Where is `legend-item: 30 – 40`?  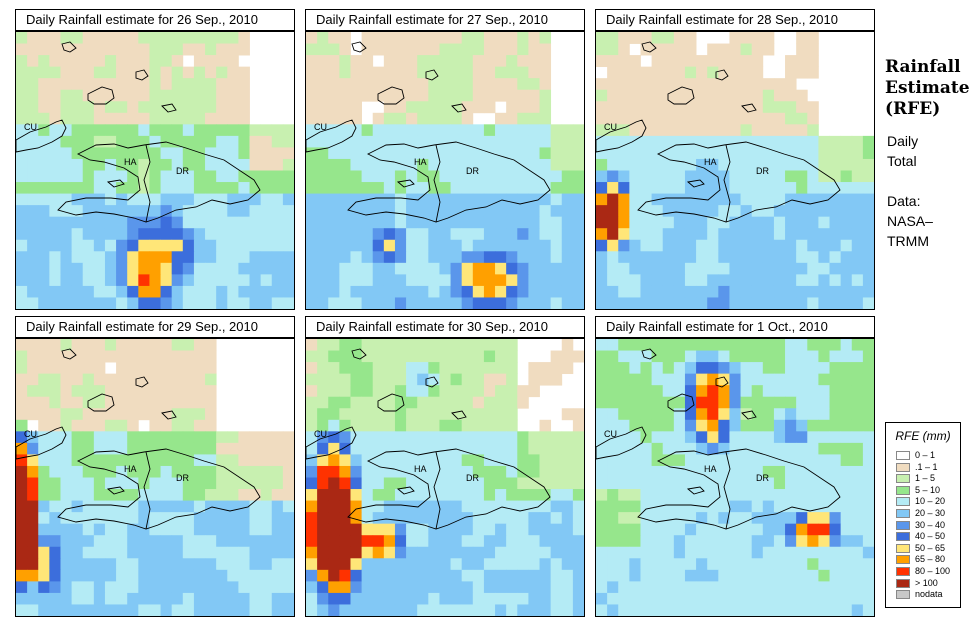 legend-item: 30 – 40 is located at coordinates (927, 526).